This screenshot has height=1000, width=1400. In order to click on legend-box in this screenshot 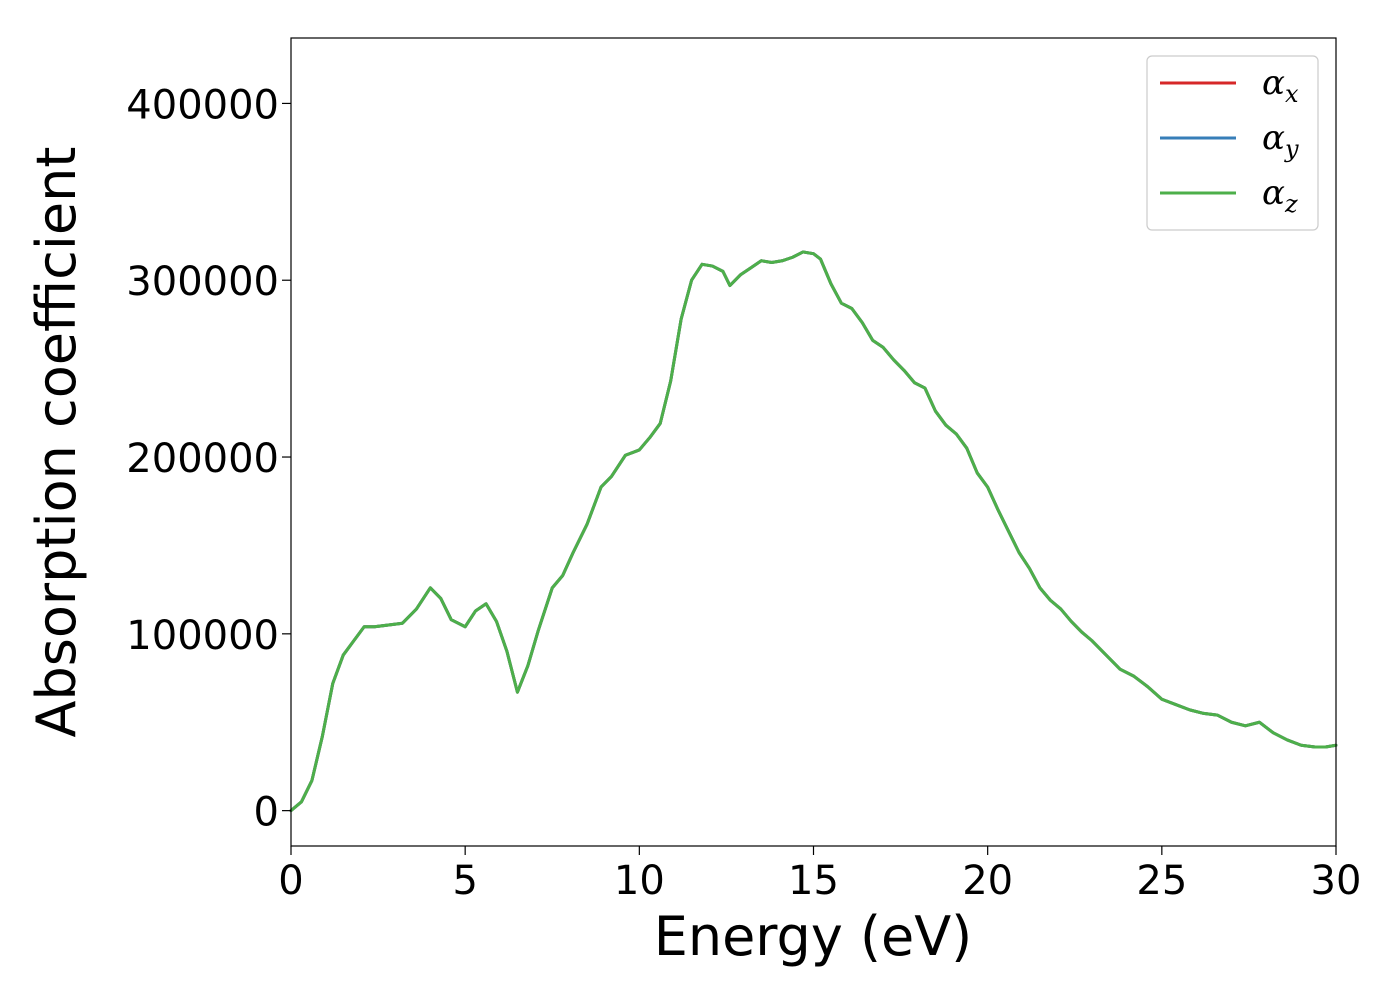, I will do `click(1232, 143)`.